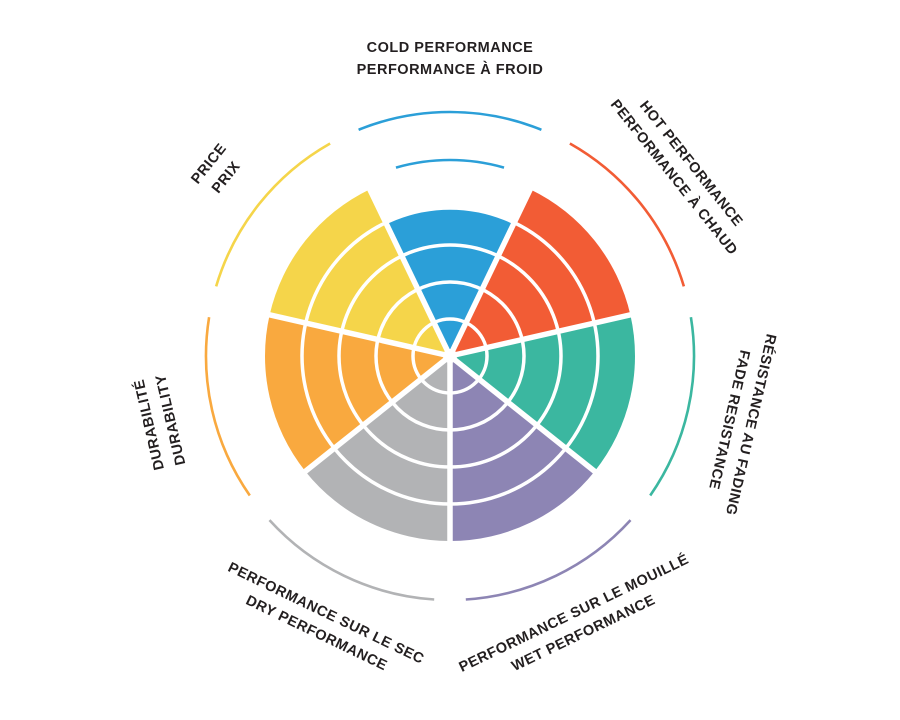  What do you see at coordinates (272, 214) in the screenshot?
I see `price-outer-arc` at bounding box center [272, 214].